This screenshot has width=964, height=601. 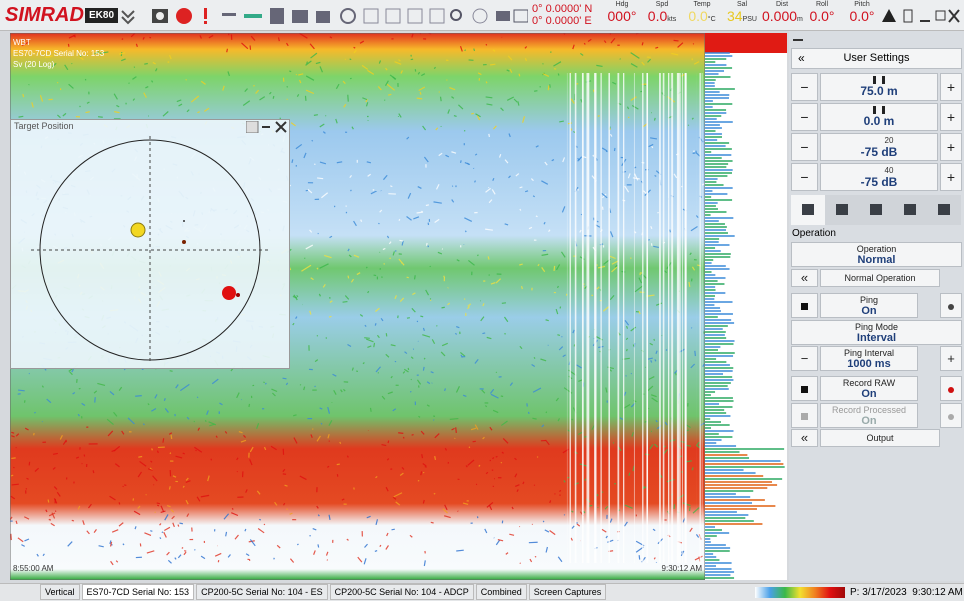 What do you see at coordinates (60, 592) in the screenshot?
I see `tab: Vertical` at bounding box center [60, 592].